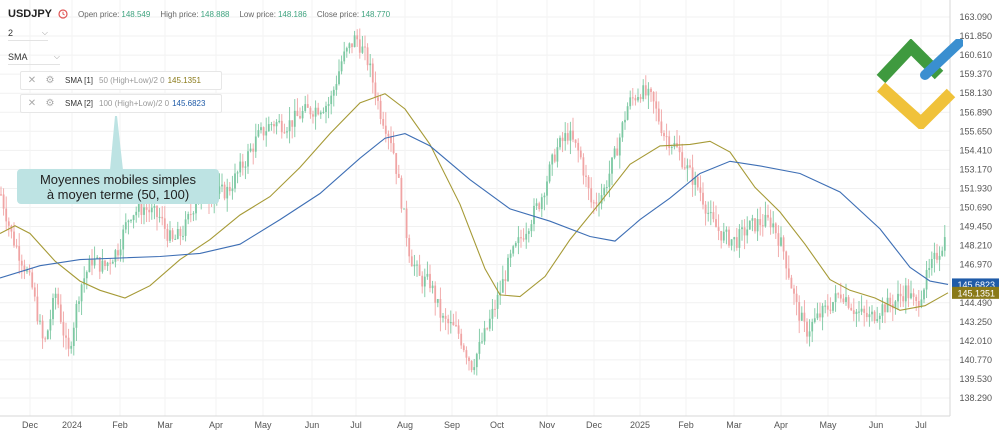 The width and height of the screenshot is (1000, 432). Describe the element at coordinates (975, 17) in the screenshot. I see `price-tick-label: 163.090` at that location.